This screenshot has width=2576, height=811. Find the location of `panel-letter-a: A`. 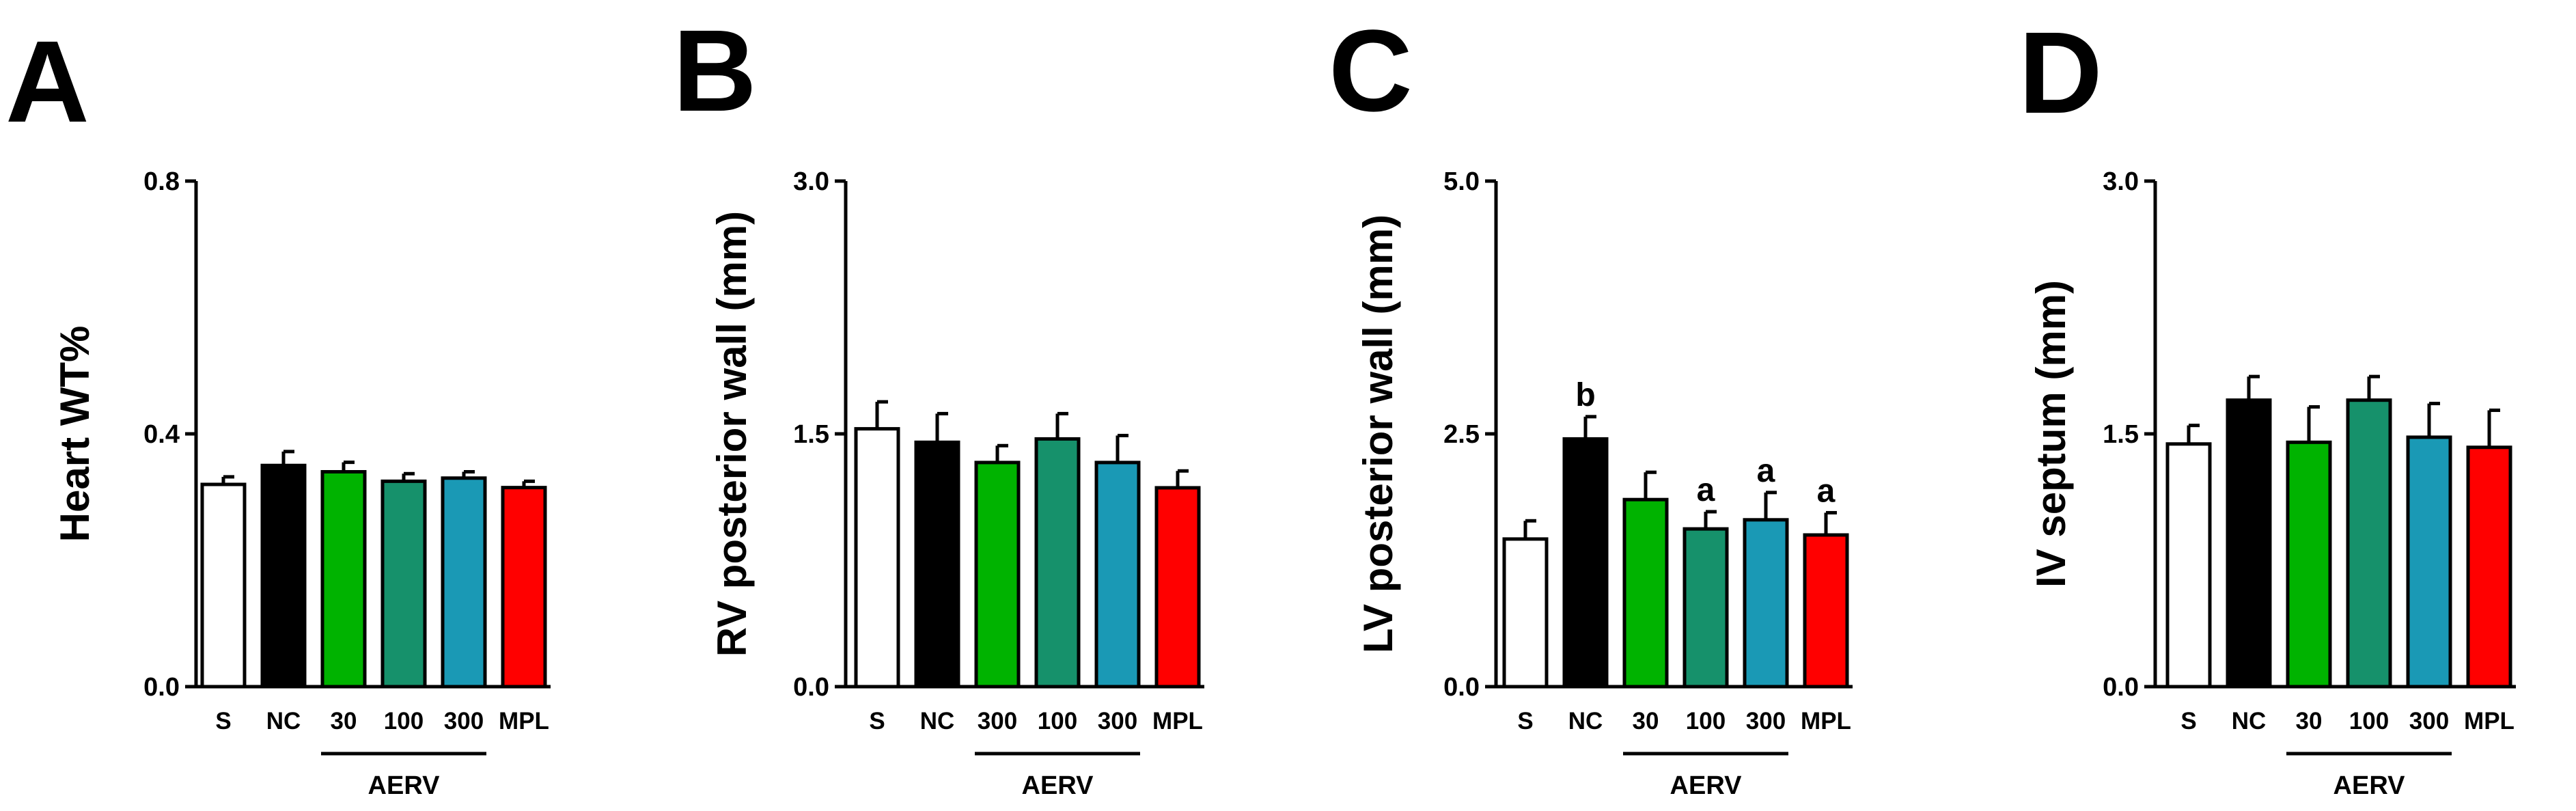

panel-letter-a: A is located at coordinates (47, 82).